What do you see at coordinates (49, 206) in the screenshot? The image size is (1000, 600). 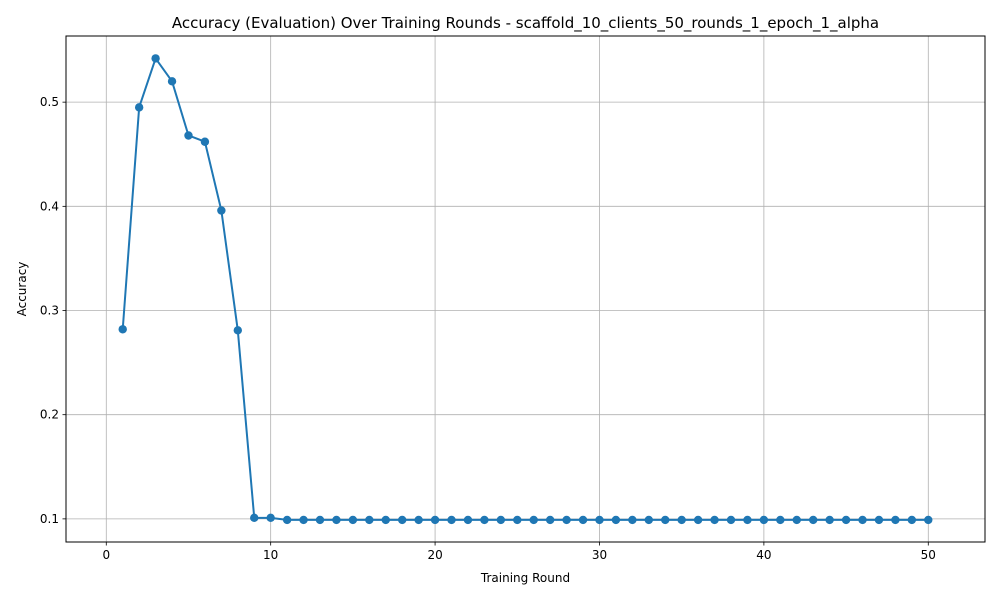 I see `y-tick-label: 0.4` at bounding box center [49, 206].